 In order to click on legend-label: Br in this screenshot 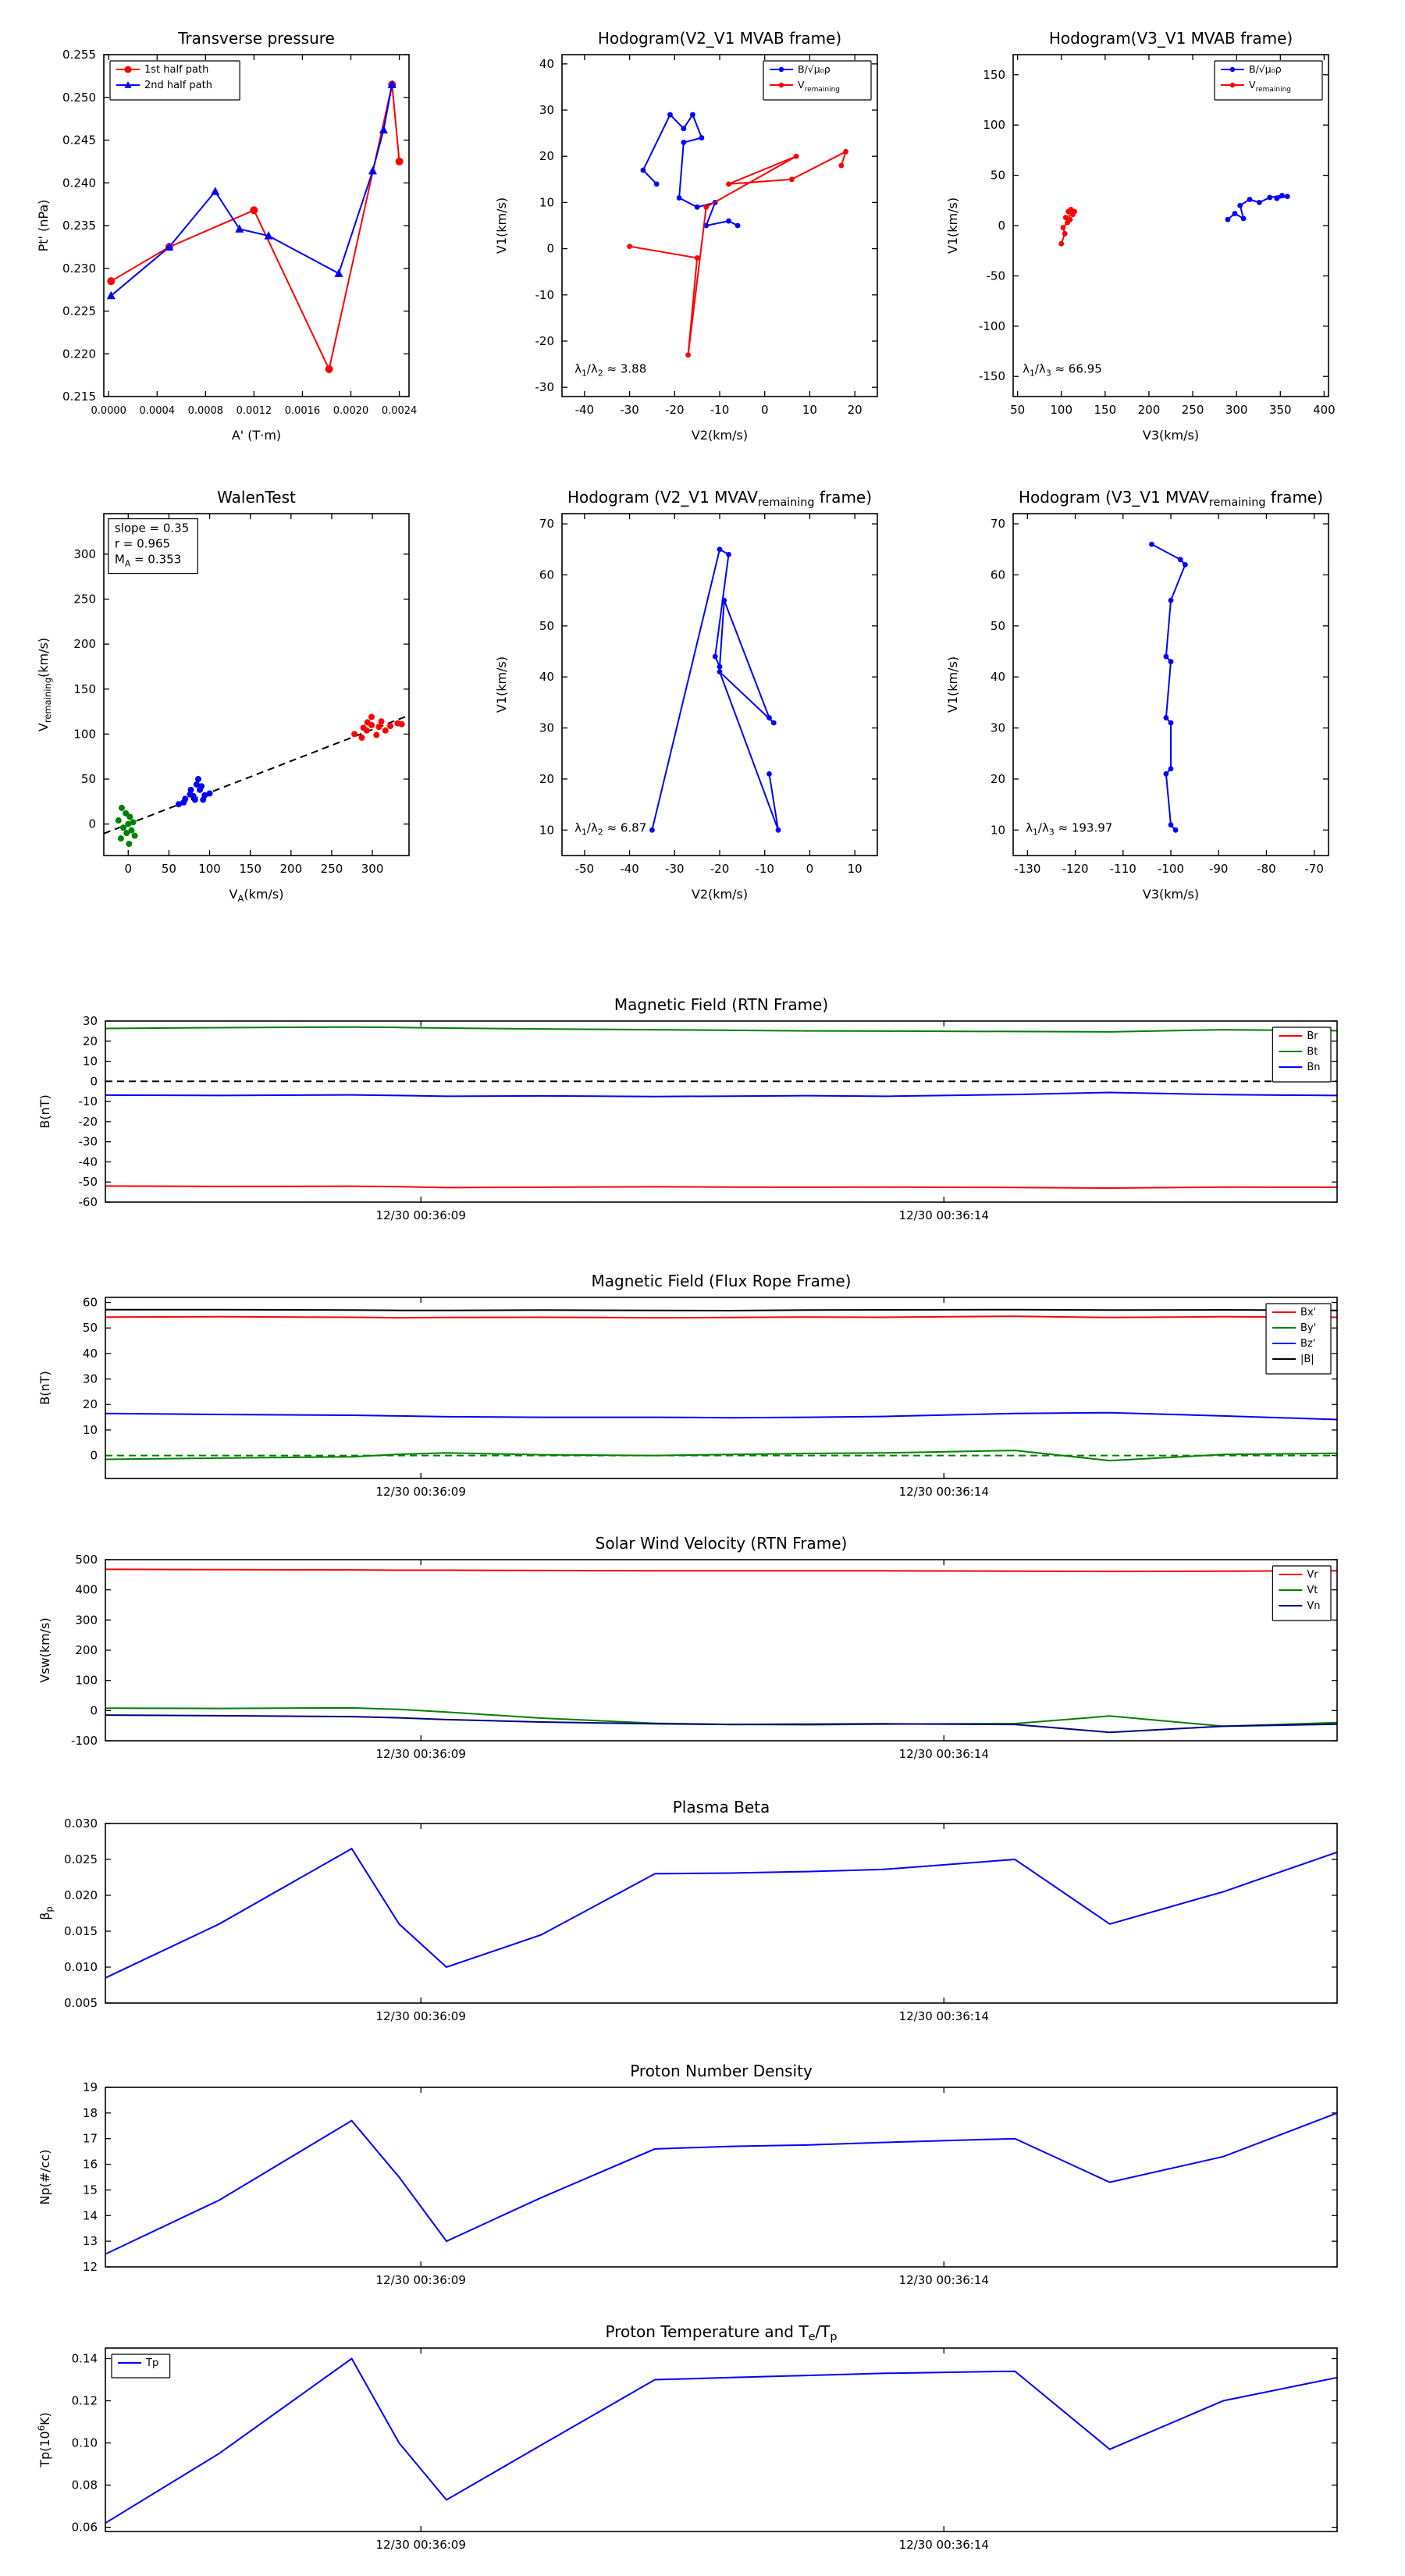, I will do `click(1312, 1036)`.